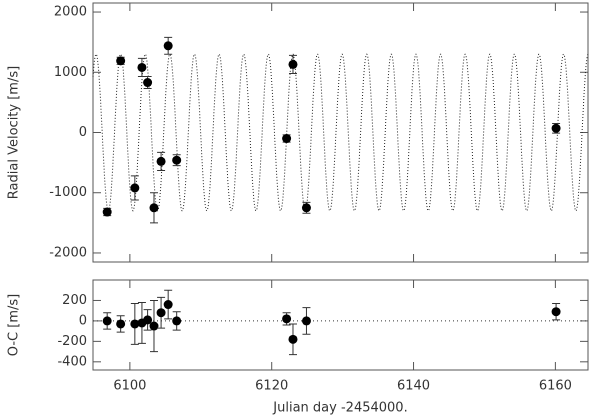  Describe the element at coordinates (555, 386) in the screenshot. I see `x-tick-label: 6160` at that location.